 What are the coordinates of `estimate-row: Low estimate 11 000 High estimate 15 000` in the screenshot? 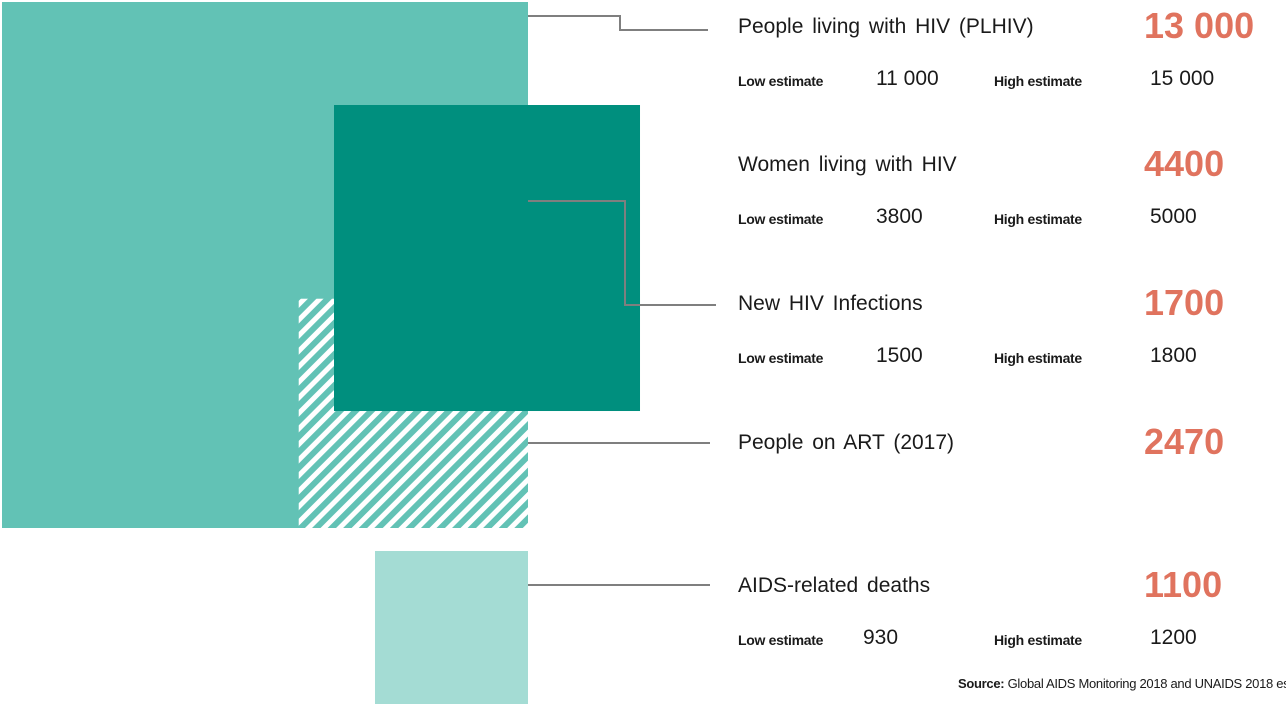 It's located at (1012, 81).